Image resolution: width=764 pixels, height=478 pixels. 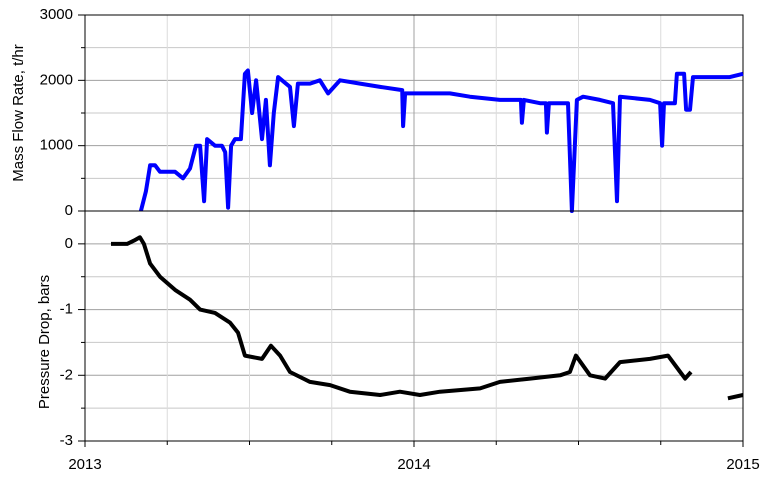 What do you see at coordinates (18, 113) in the screenshot?
I see `y-axis-label: Mass Flow Rate, t/hr` at bounding box center [18, 113].